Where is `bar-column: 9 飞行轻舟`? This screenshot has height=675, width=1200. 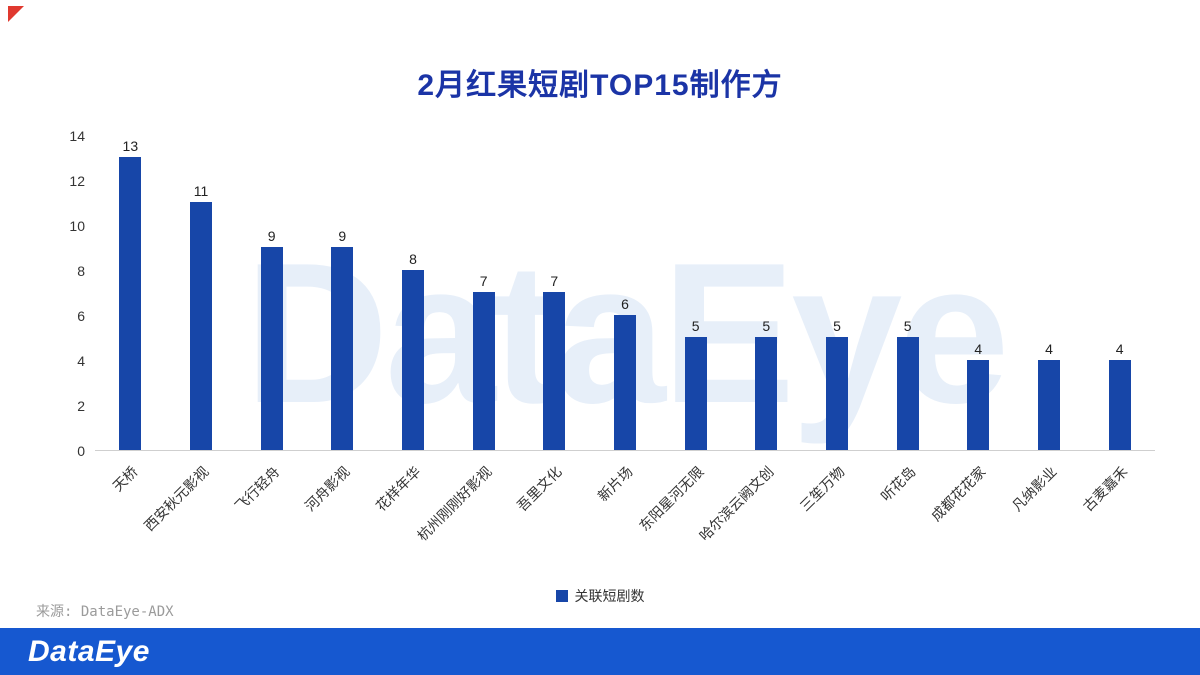 bar-column: 9 飞行轻舟 is located at coordinates (269, 325).